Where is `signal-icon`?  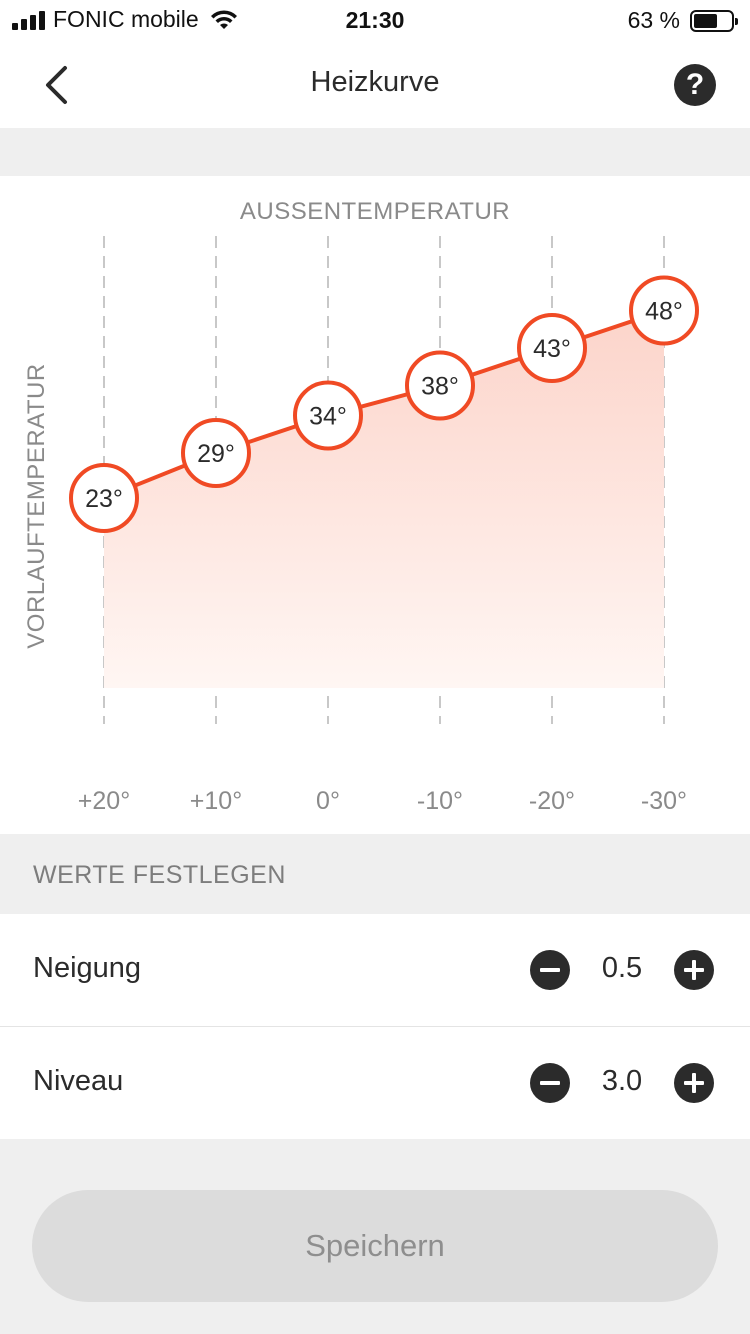 signal-icon is located at coordinates (28, 20).